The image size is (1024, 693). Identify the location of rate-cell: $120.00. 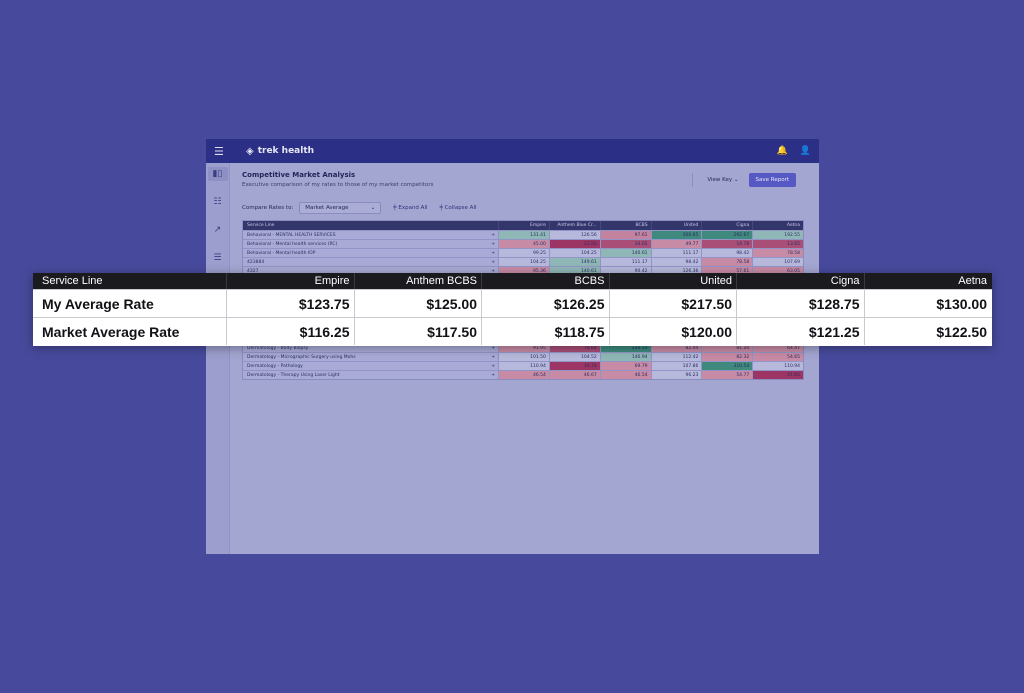
(672, 331).